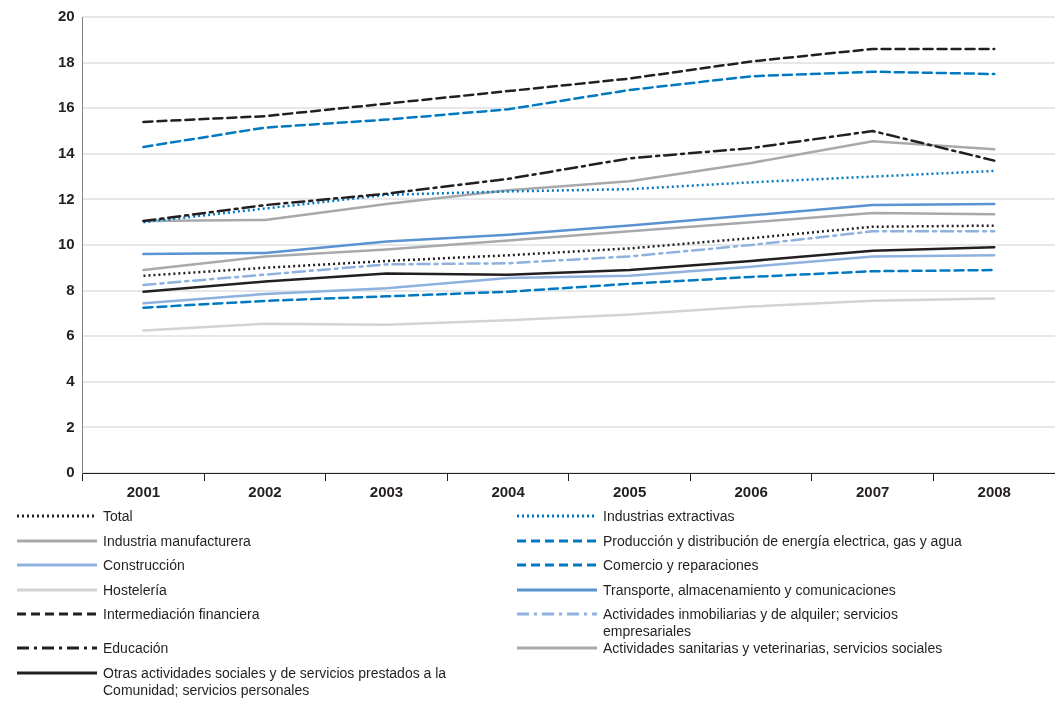 The image size is (1055, 702). I want to click on x-tick-label: 2002, so click(265, 492).